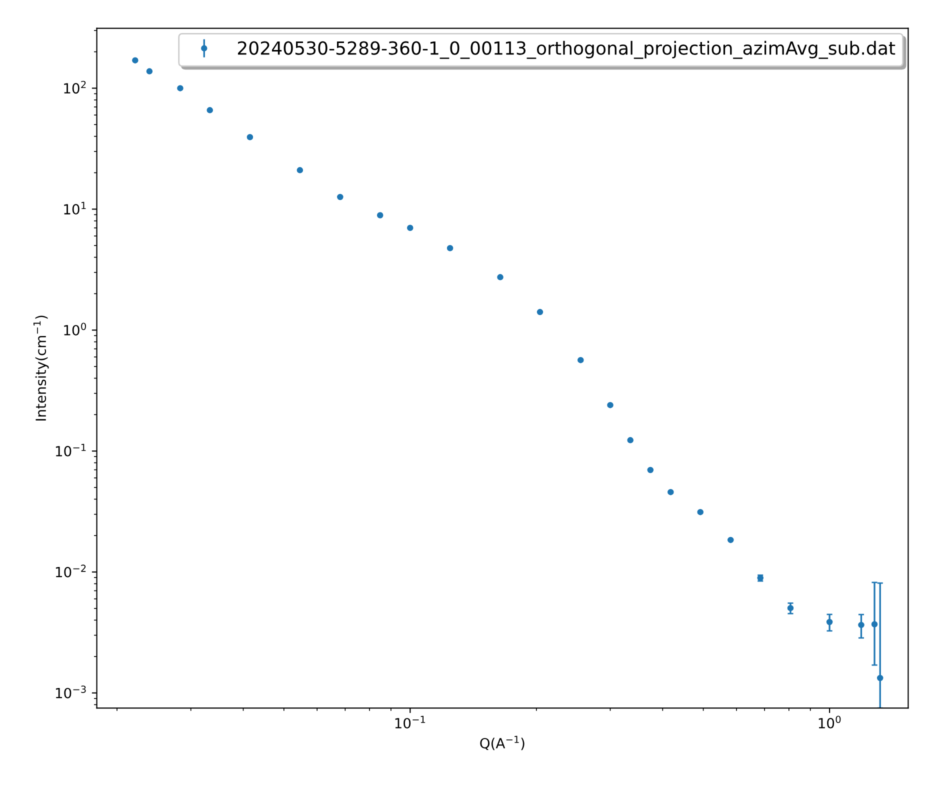  What do you see at coordinates (502, 743) in the screenshot?
I see `x-axis-title: Q(A$^{−1}$)` at bounding box center [502, 743].